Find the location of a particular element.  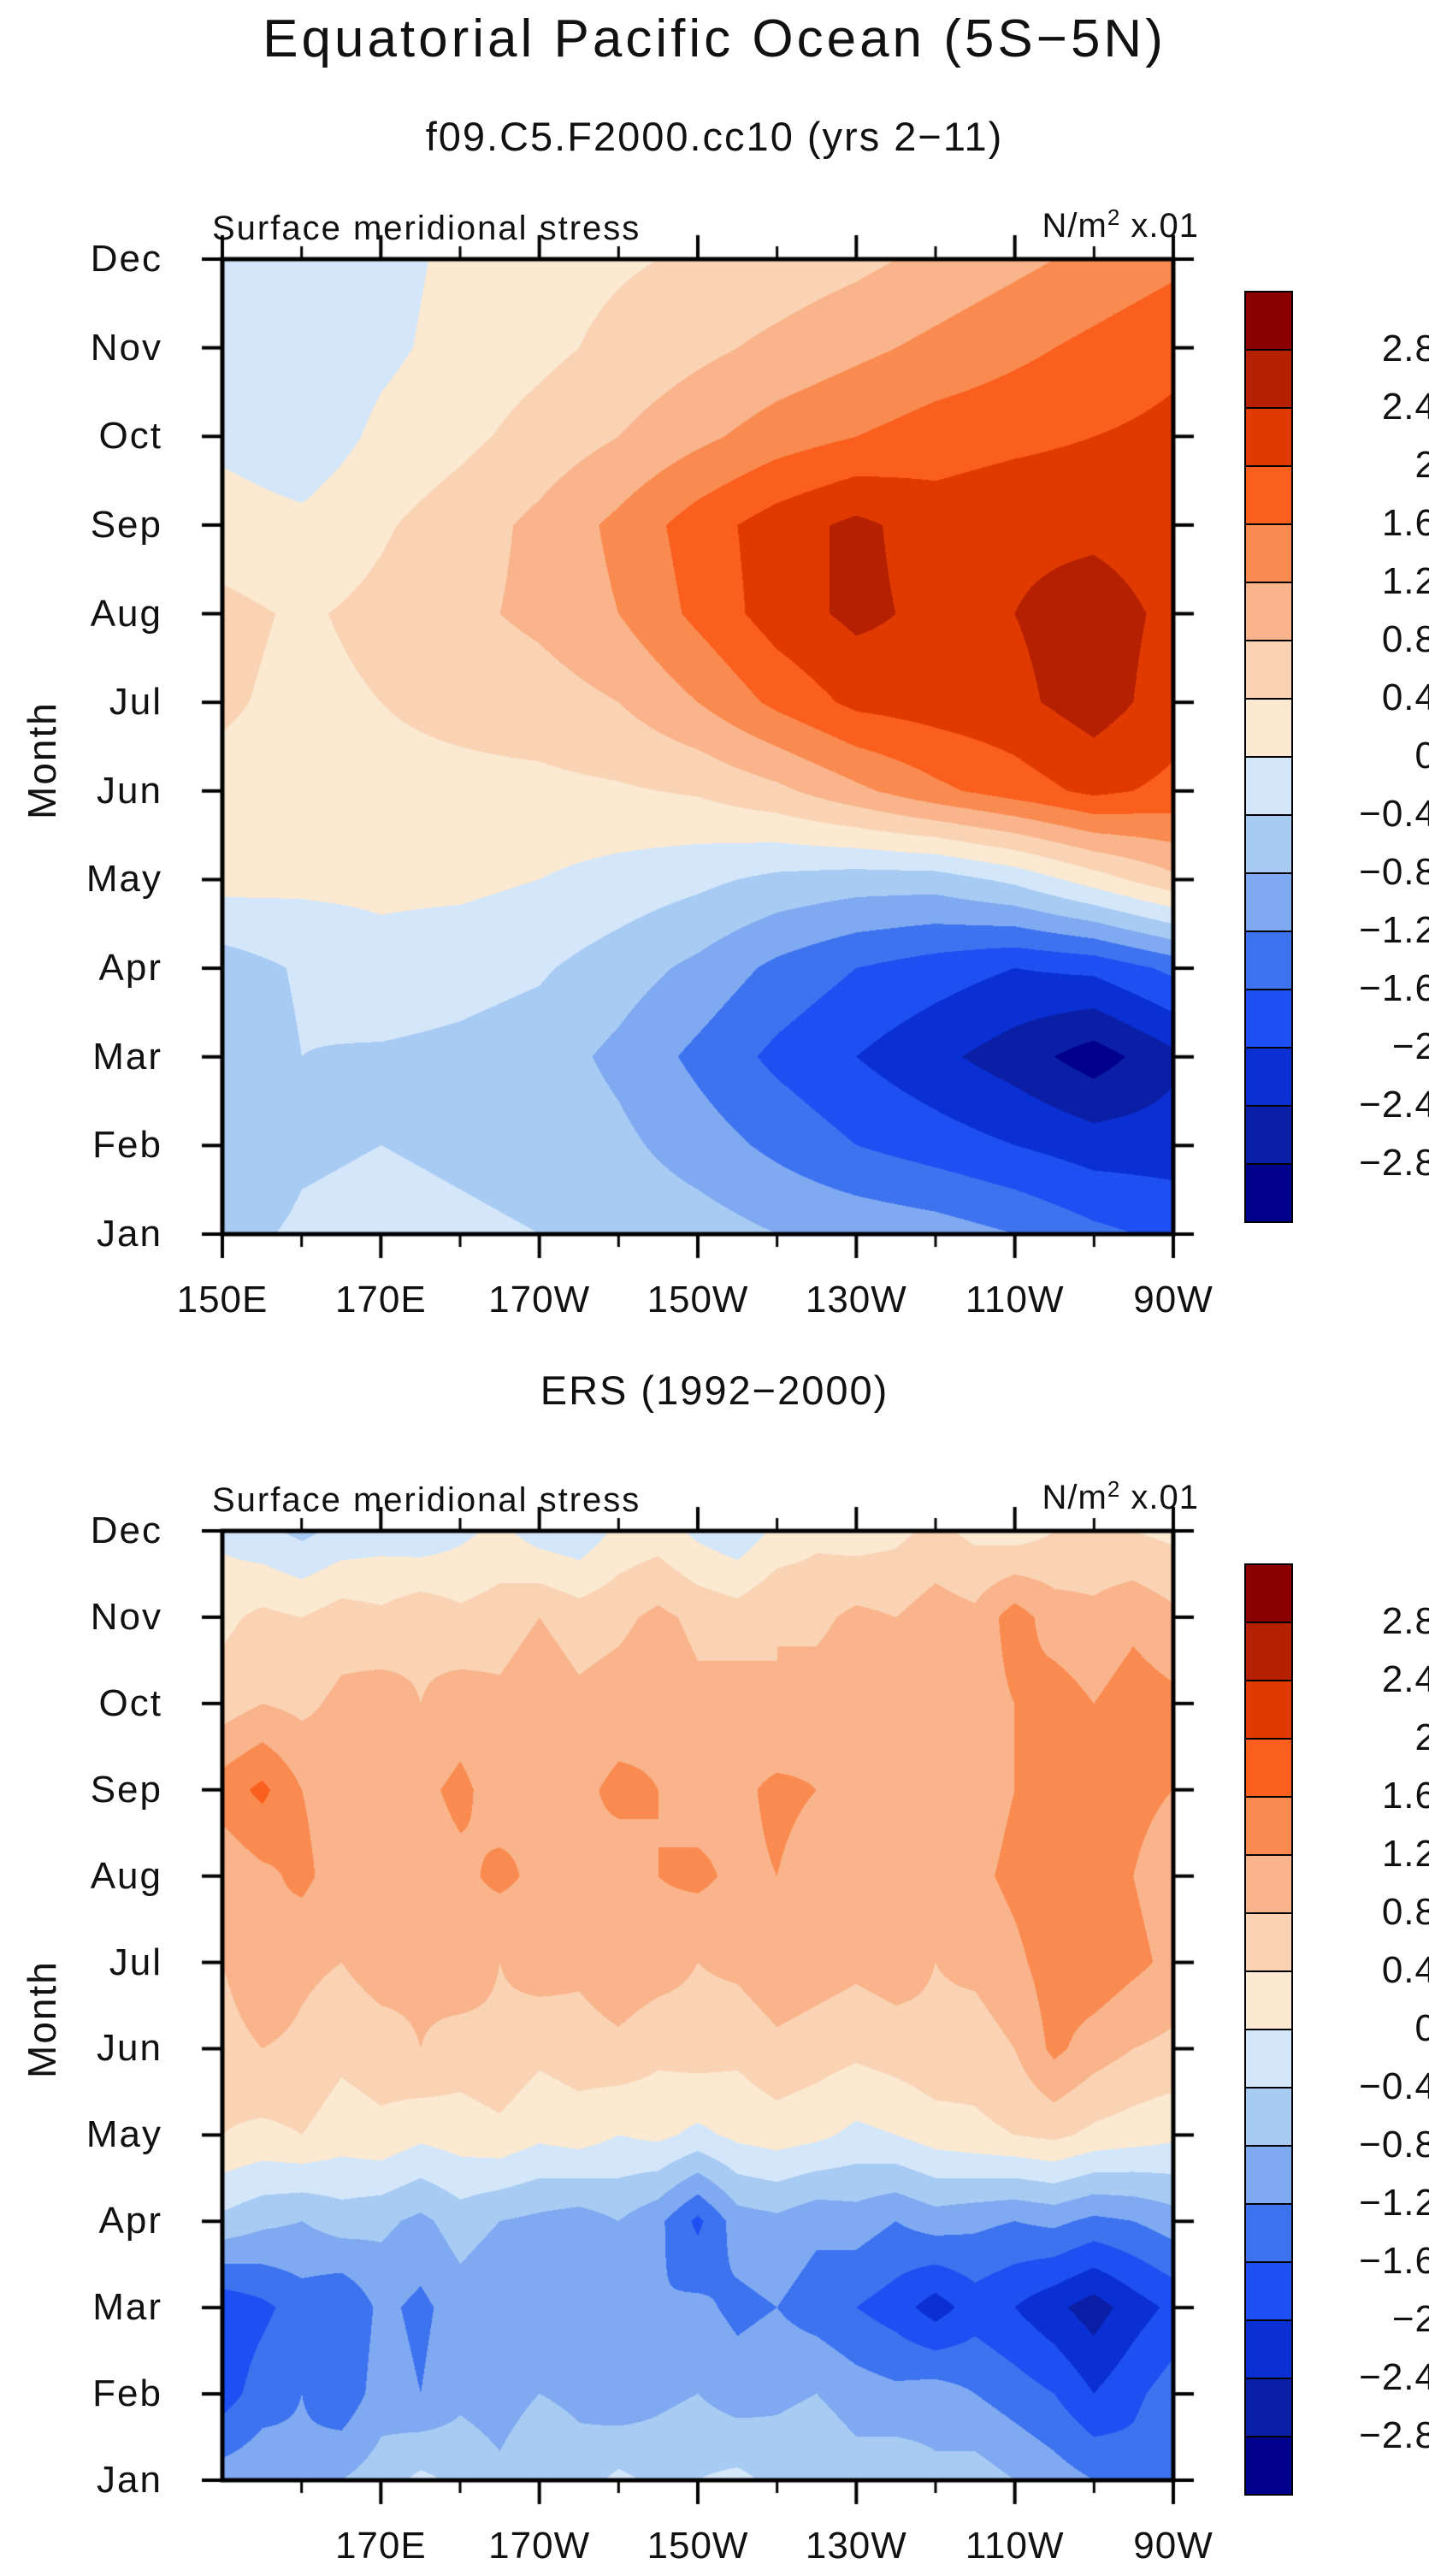

panel1-lon-label-130w: 130W is located at coordinates (856, 1299).